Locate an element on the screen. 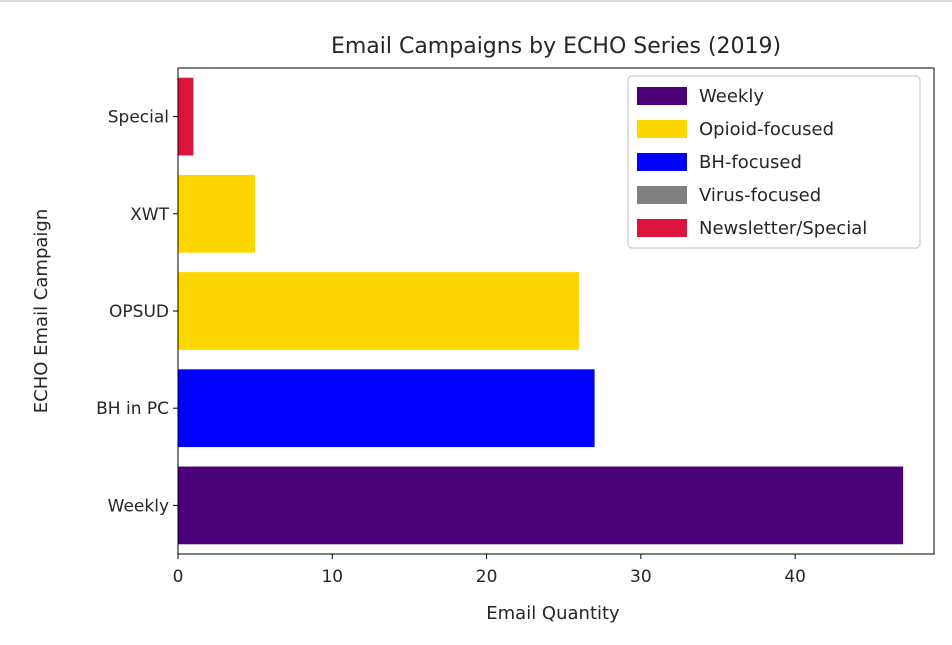 This screenshot has height=645, width=952. y-tick-label: Special is located at coordinates (138, 118).